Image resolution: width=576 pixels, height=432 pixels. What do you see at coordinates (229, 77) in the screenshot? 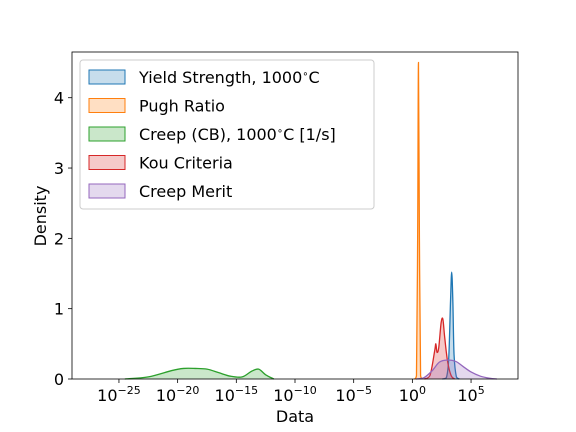
I see `legend-label-0: Yield Strength, 1000∘C` at bounding box center [229, 77].